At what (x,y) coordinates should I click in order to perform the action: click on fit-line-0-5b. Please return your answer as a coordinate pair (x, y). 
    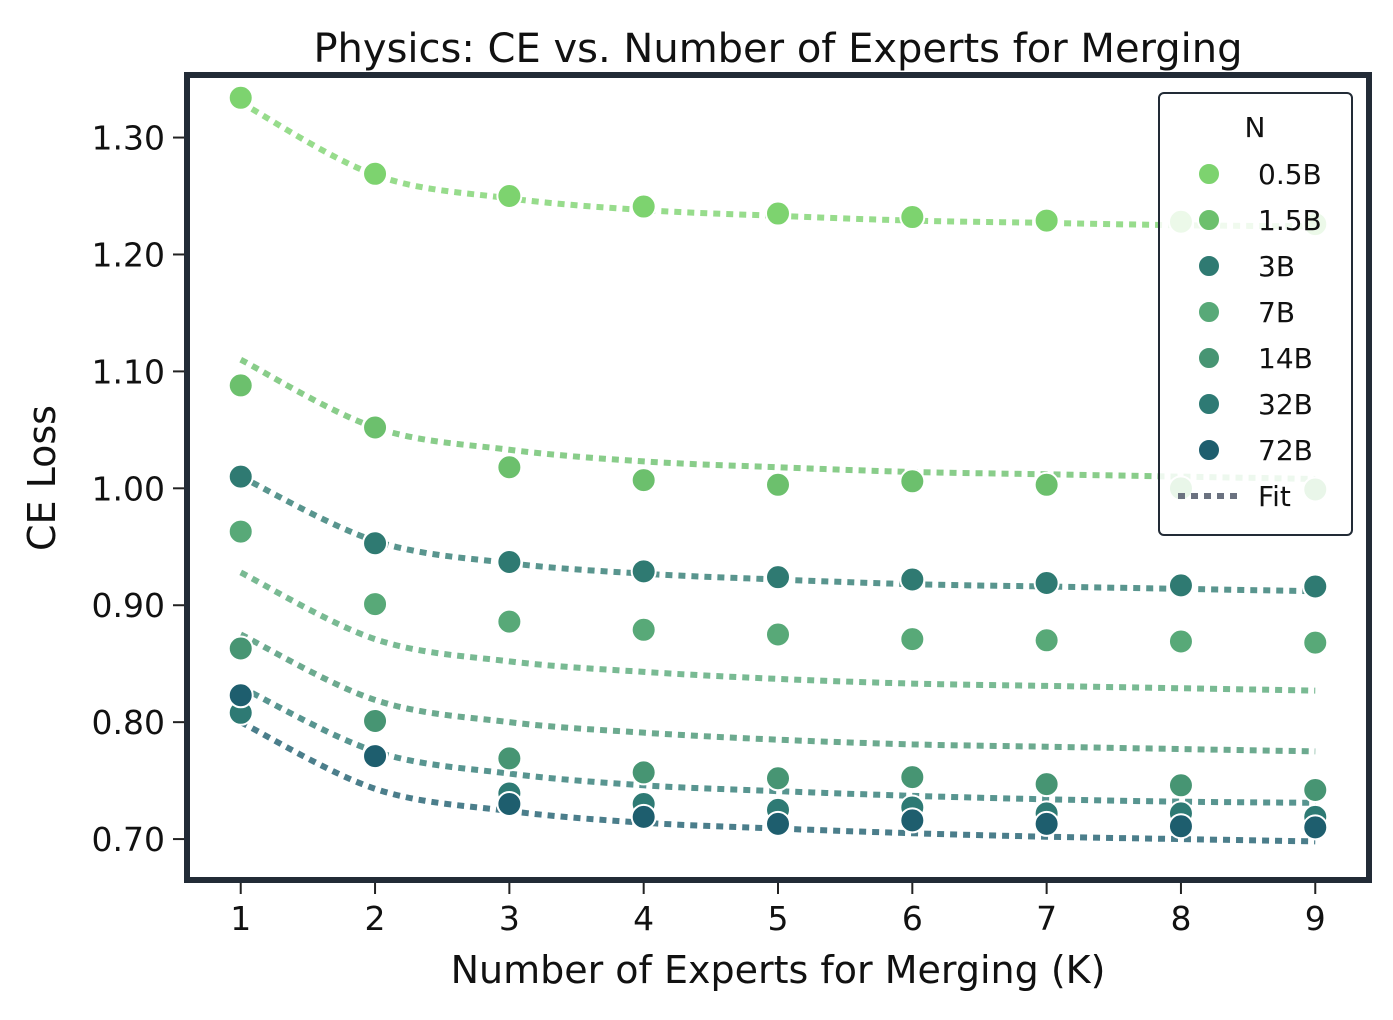
    Looking at the image, I should click on (777, 164).